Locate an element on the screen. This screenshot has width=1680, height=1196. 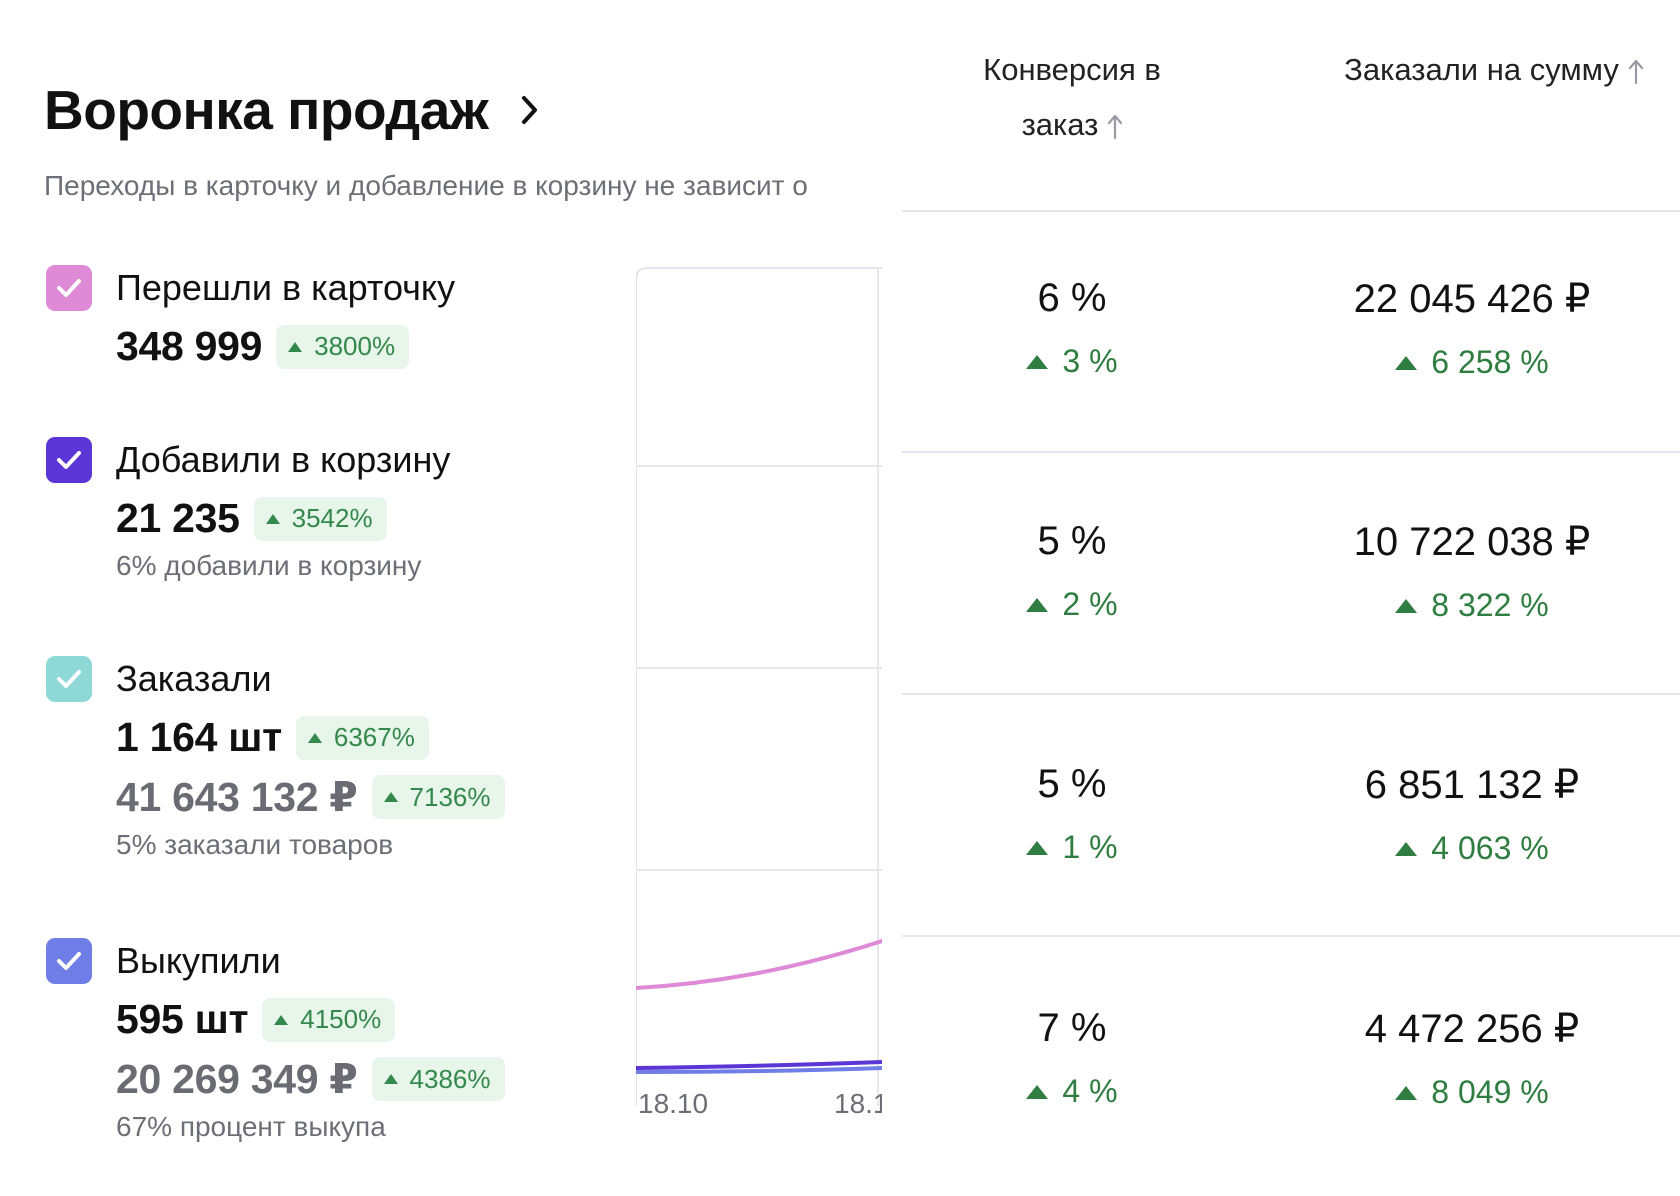
change-value: 3800% is located at coordinates (355, 346).